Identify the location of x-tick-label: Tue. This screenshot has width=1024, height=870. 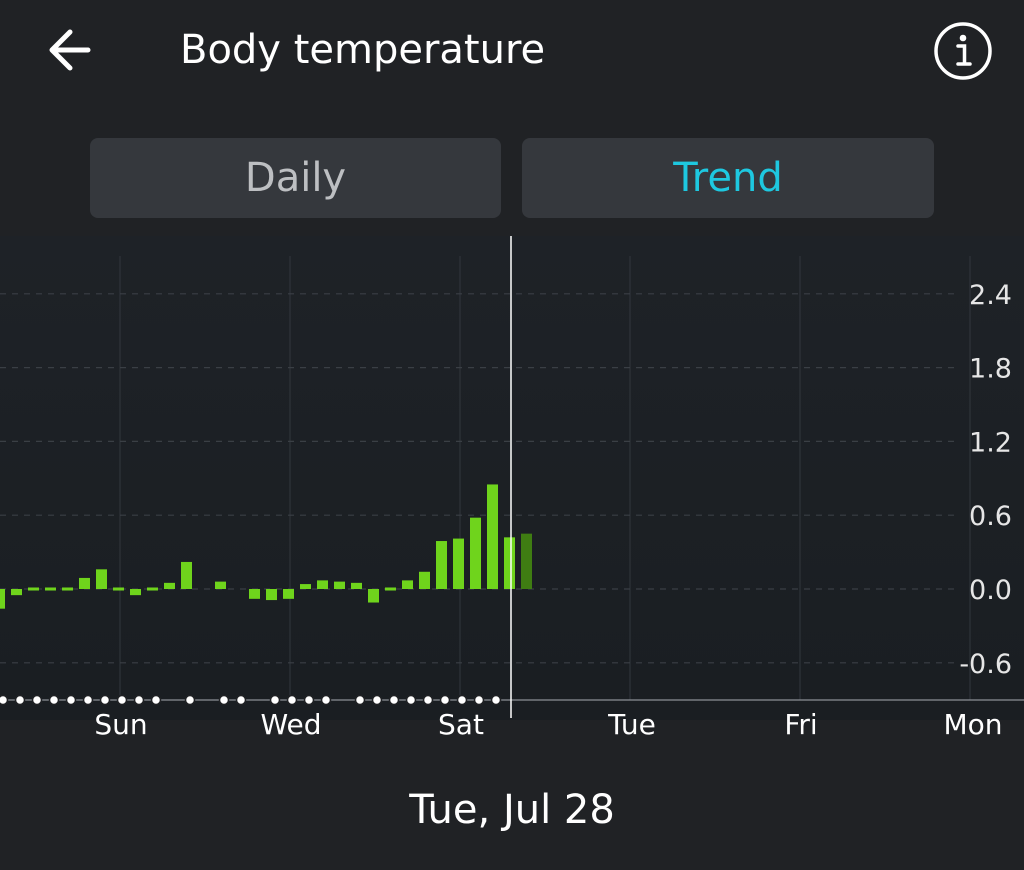
(631, 724).